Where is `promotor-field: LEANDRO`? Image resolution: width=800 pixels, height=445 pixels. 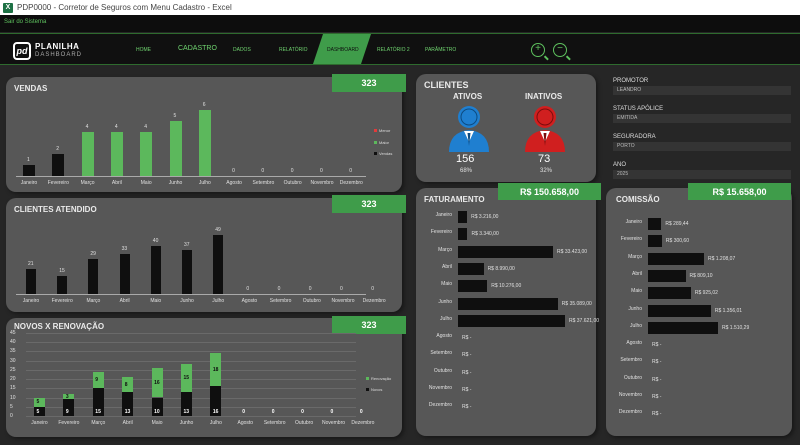
promotor-field: LEANDRO is located at coordinates (702, 90).